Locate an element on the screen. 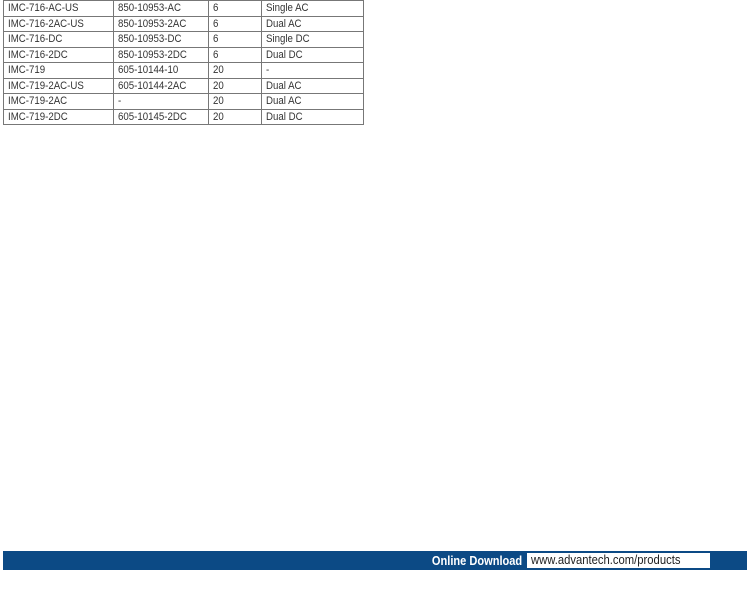 This screenshot has width=750, height=591. part-number-cell: 850-10953-2AC is located at coordinates (160, 23).